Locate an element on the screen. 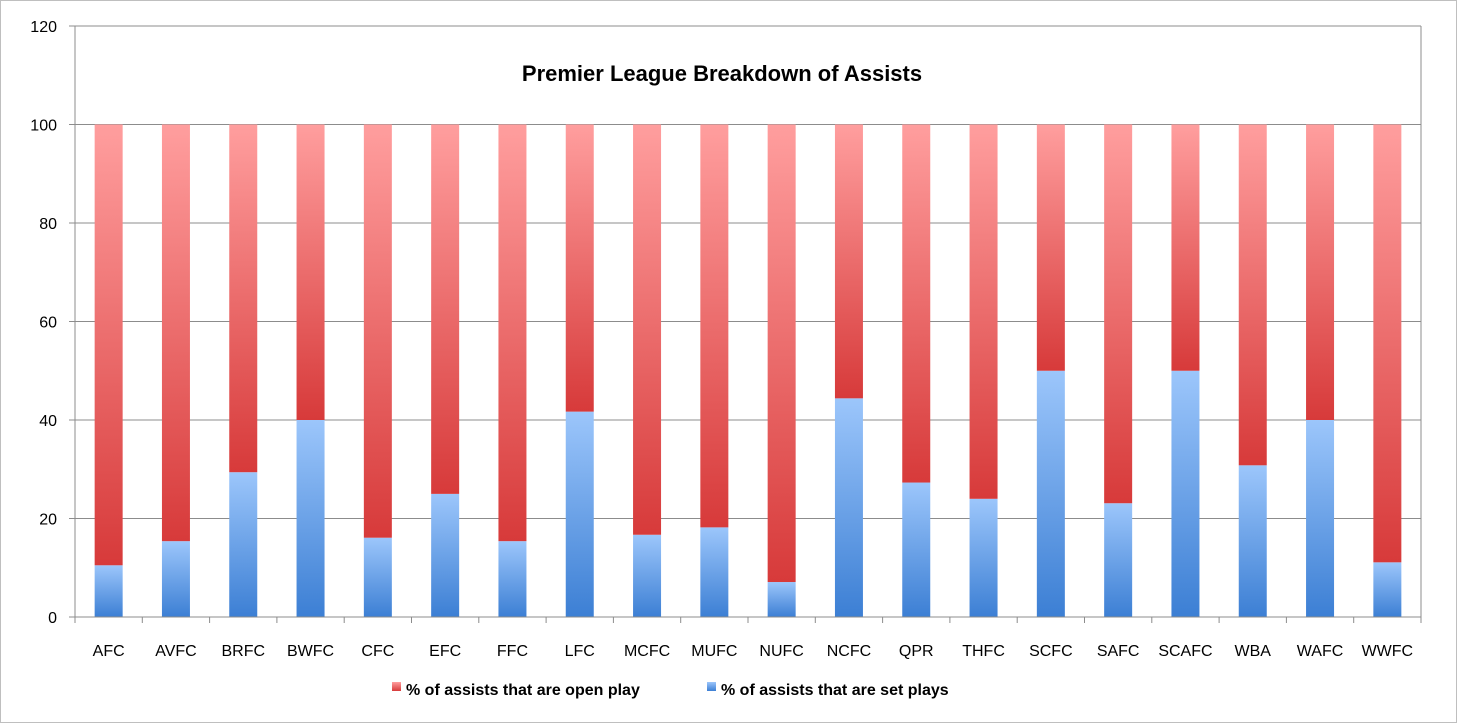 The width and height of the screenshot is (1457, 723). bar-set-plays-wba is located at coordinates (1252, 541).